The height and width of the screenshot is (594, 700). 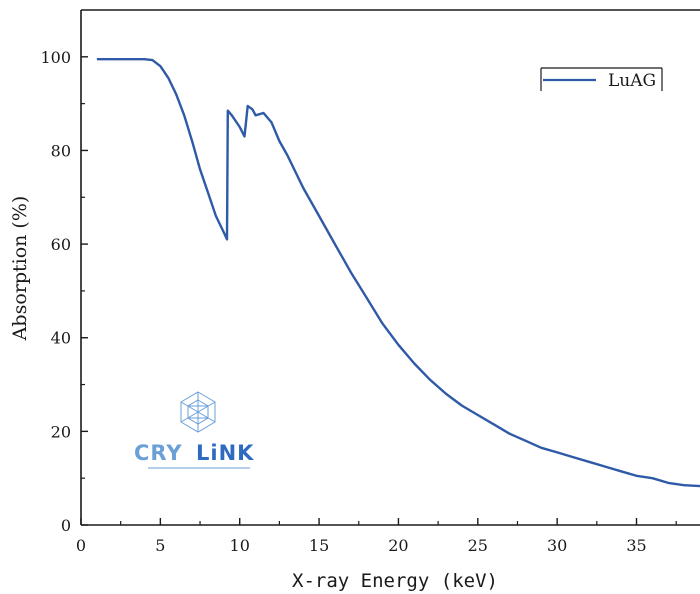 What do you see at coordinates (66, 525) in the screenshot?
I see `y-tick-label-0: 0` at bounding box center [66, 525].